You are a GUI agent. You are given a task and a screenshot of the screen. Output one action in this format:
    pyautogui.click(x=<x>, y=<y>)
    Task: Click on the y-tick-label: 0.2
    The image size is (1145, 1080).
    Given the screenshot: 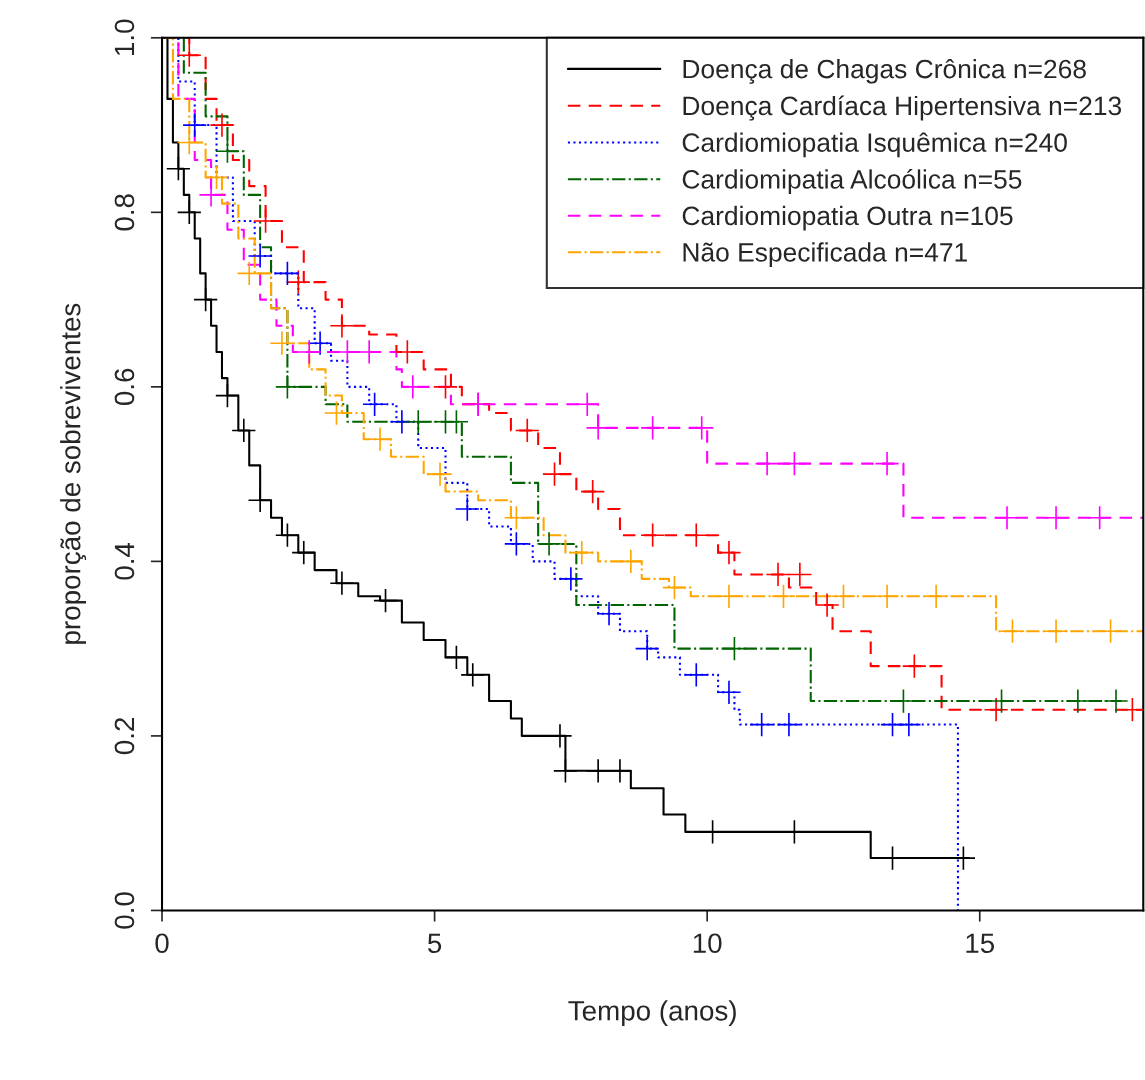 What is the action you would take?
    pyautogui.click(x=124, y=736)
    